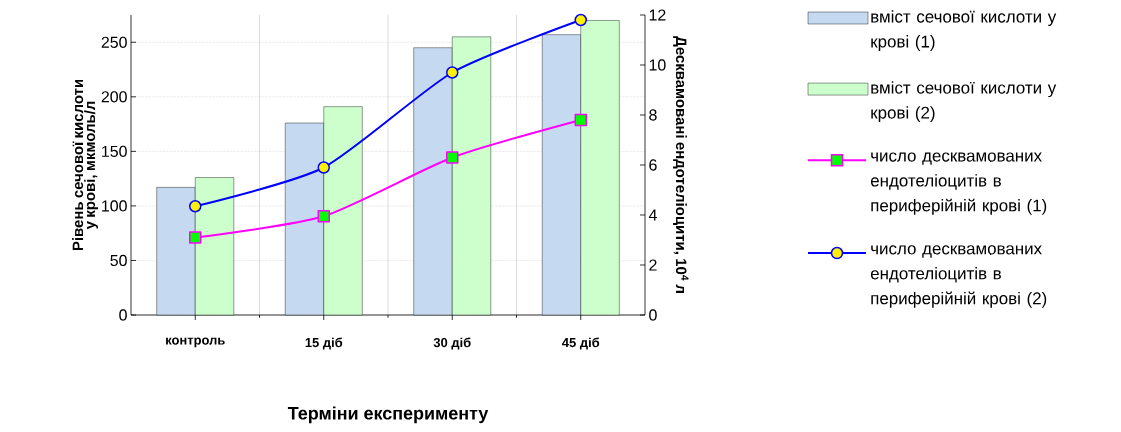 The height and width of the screenshot is (432, 1121). Describe the element at coordinates (324, 343) in the screenshot. I see `x-tick-label: 15 діб` at that location.